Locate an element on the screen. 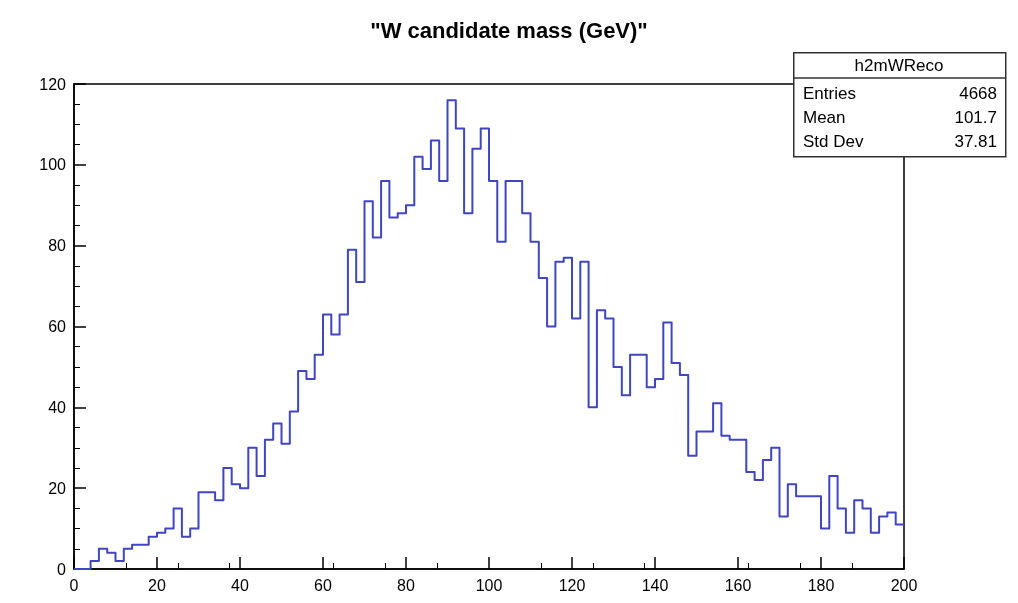 The height and width of the screenshot is (603, 1018). y-tick-label: 100 is located at coordinates (53, 165).